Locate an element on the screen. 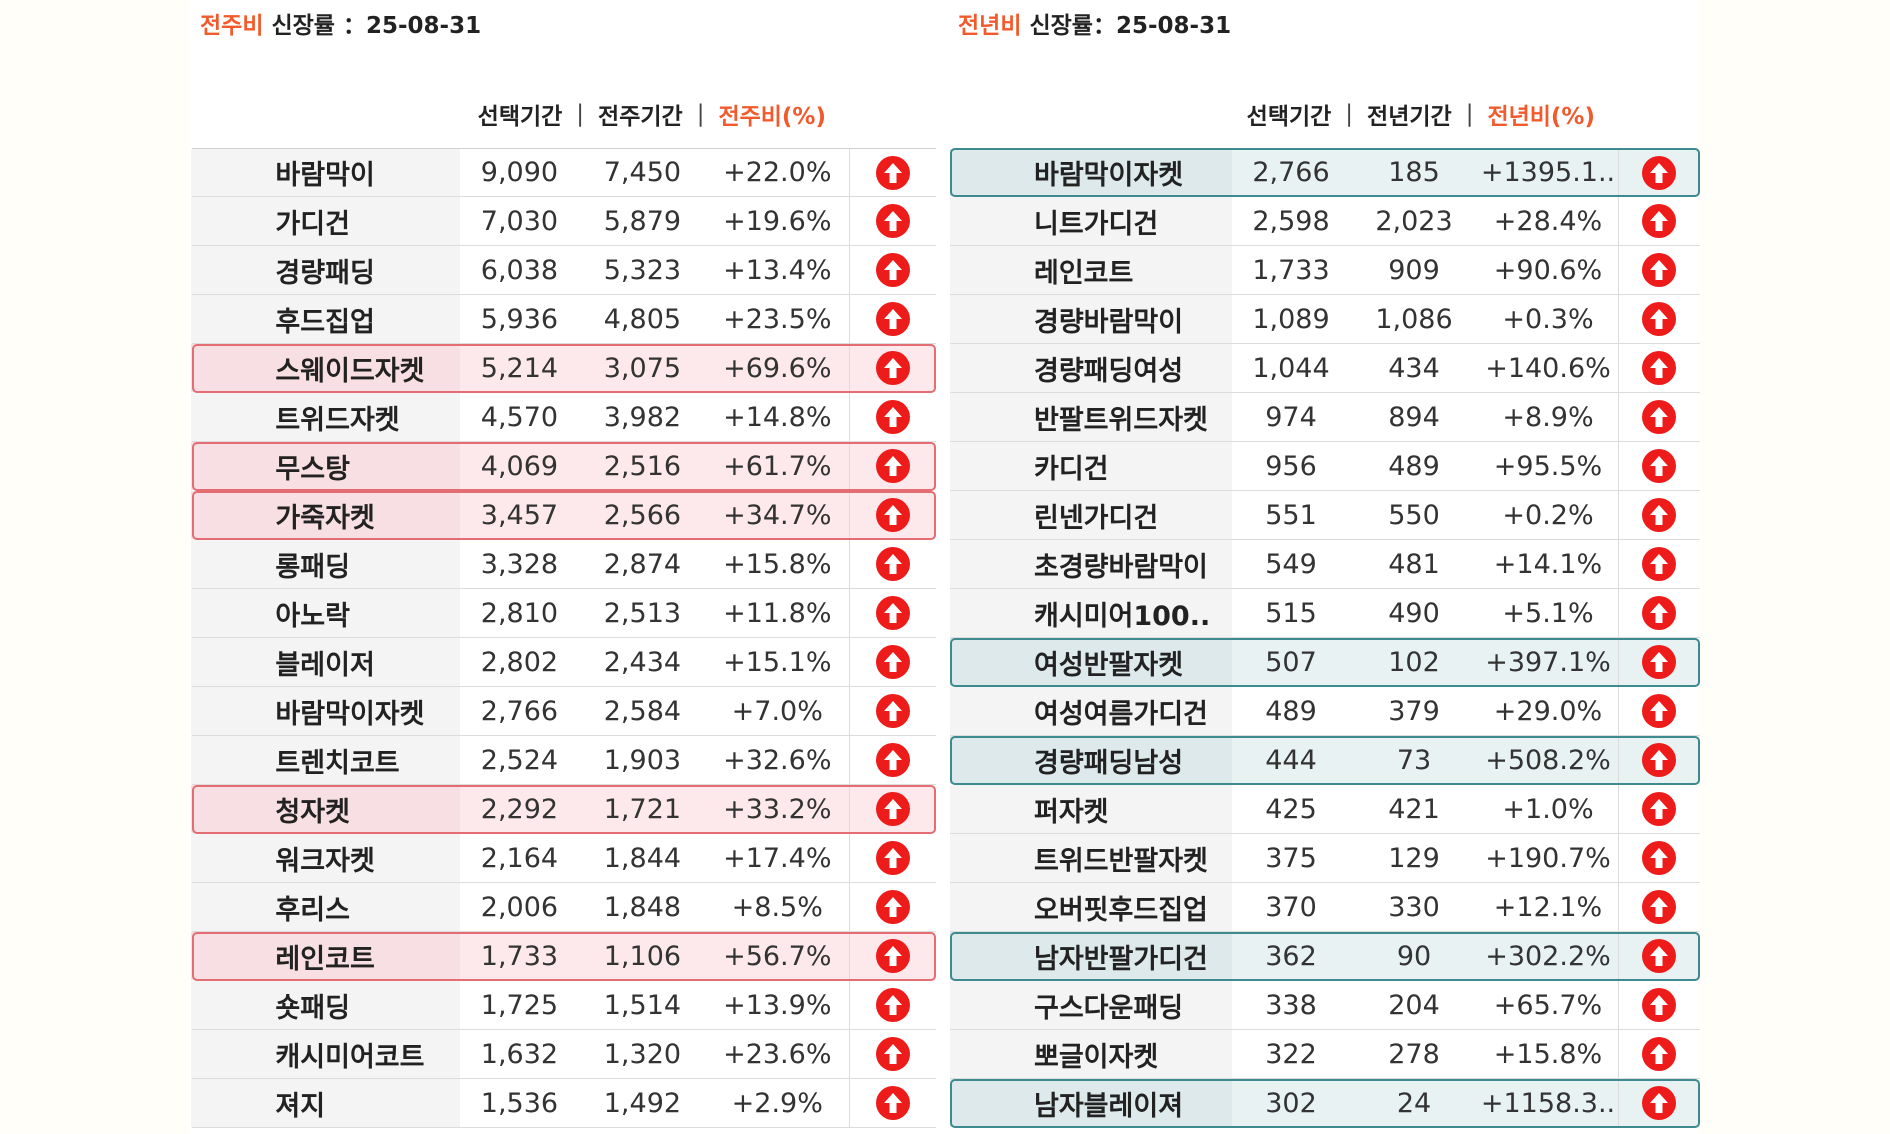 Image resolution: width=1890 pixels, height=1134 pixels. previous-period-cell: 24 is located at coordinates (1414, 1103).